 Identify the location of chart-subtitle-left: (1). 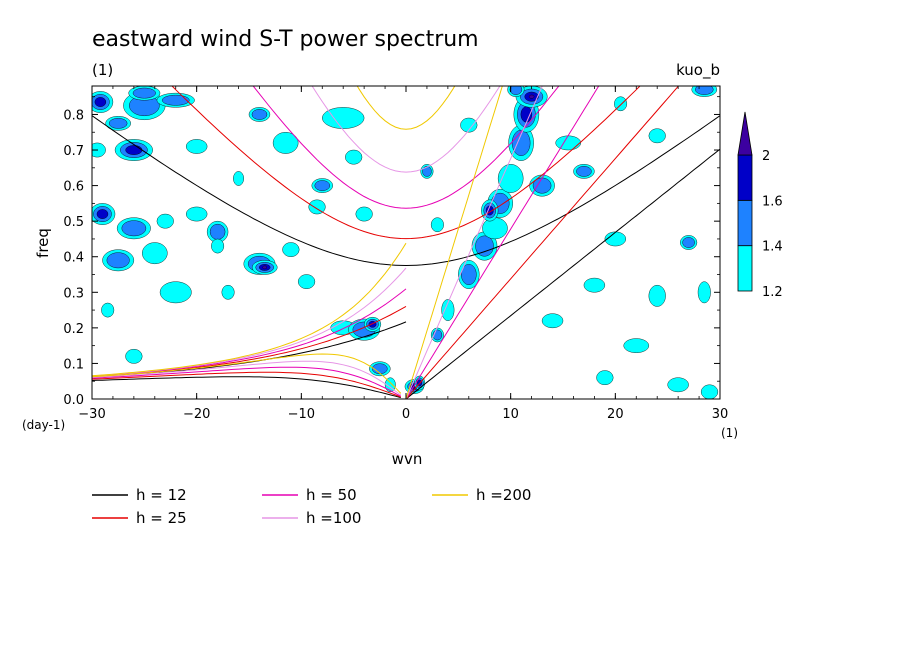
(102, 70).